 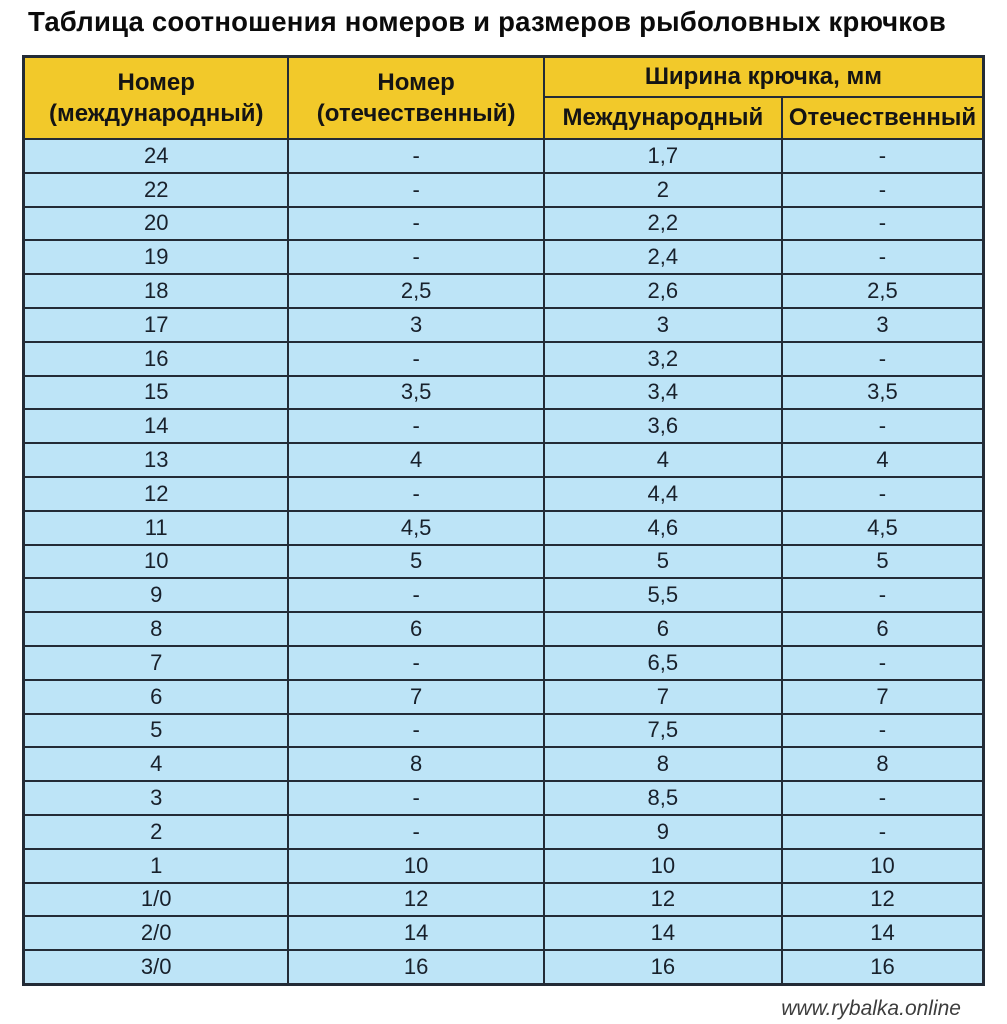 I want to click on table-row: 2/0 14 14 14, so click(x=503, y=933).